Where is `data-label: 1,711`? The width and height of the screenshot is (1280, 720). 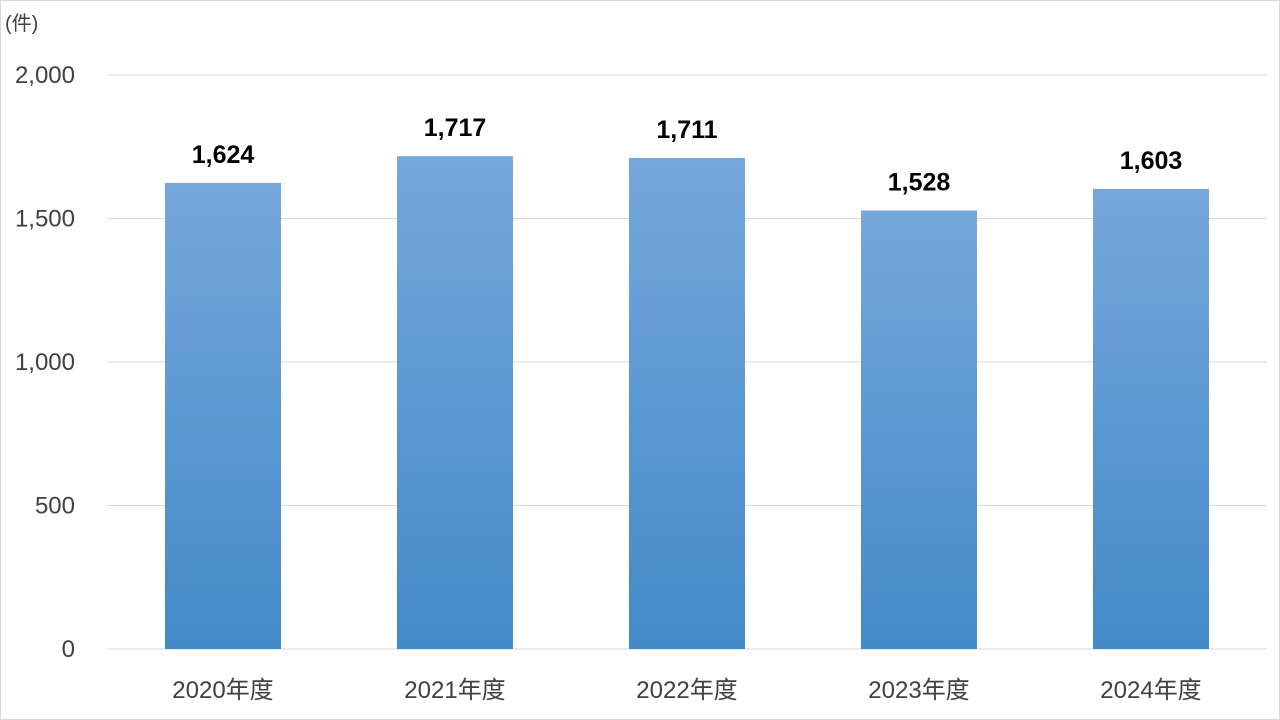 data-label: 1,711 is located at coordinates (686, 130).